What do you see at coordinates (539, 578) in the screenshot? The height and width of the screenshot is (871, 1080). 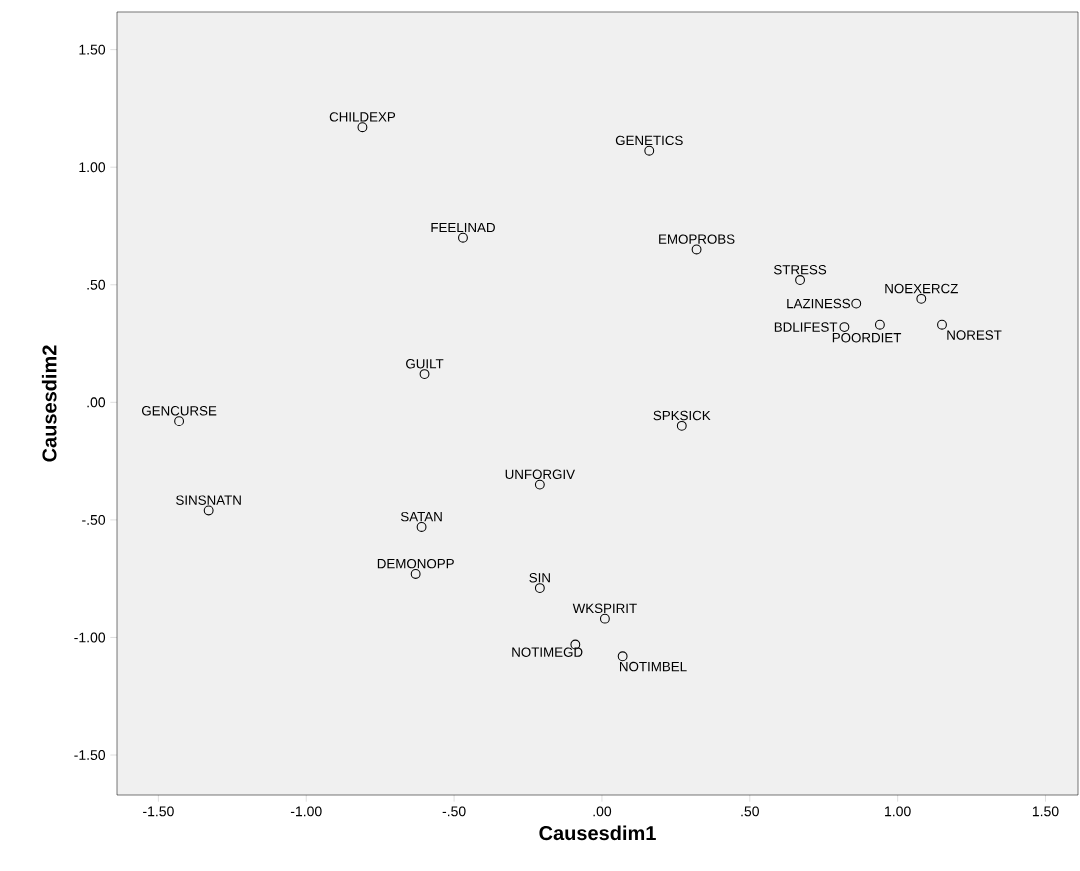 I see `annotation: SIN` at bounding box center [539, 578].